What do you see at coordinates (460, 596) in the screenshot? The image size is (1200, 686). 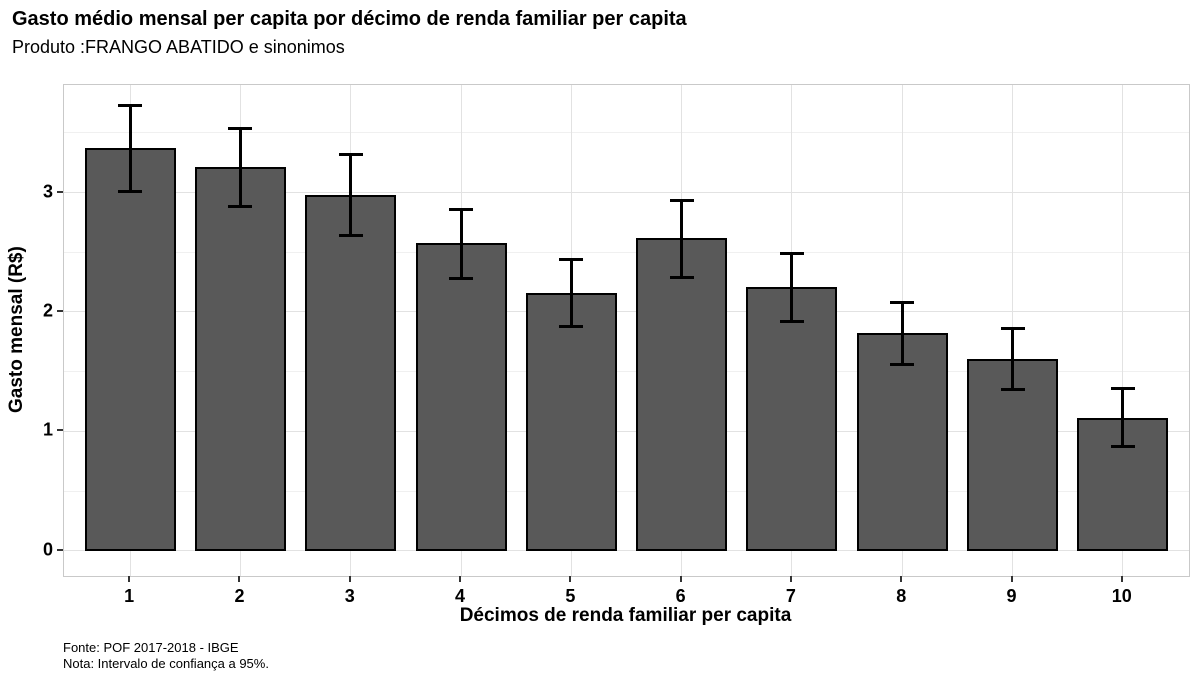 I see `x-tick-label: 4` at bounding box center [460, 596].